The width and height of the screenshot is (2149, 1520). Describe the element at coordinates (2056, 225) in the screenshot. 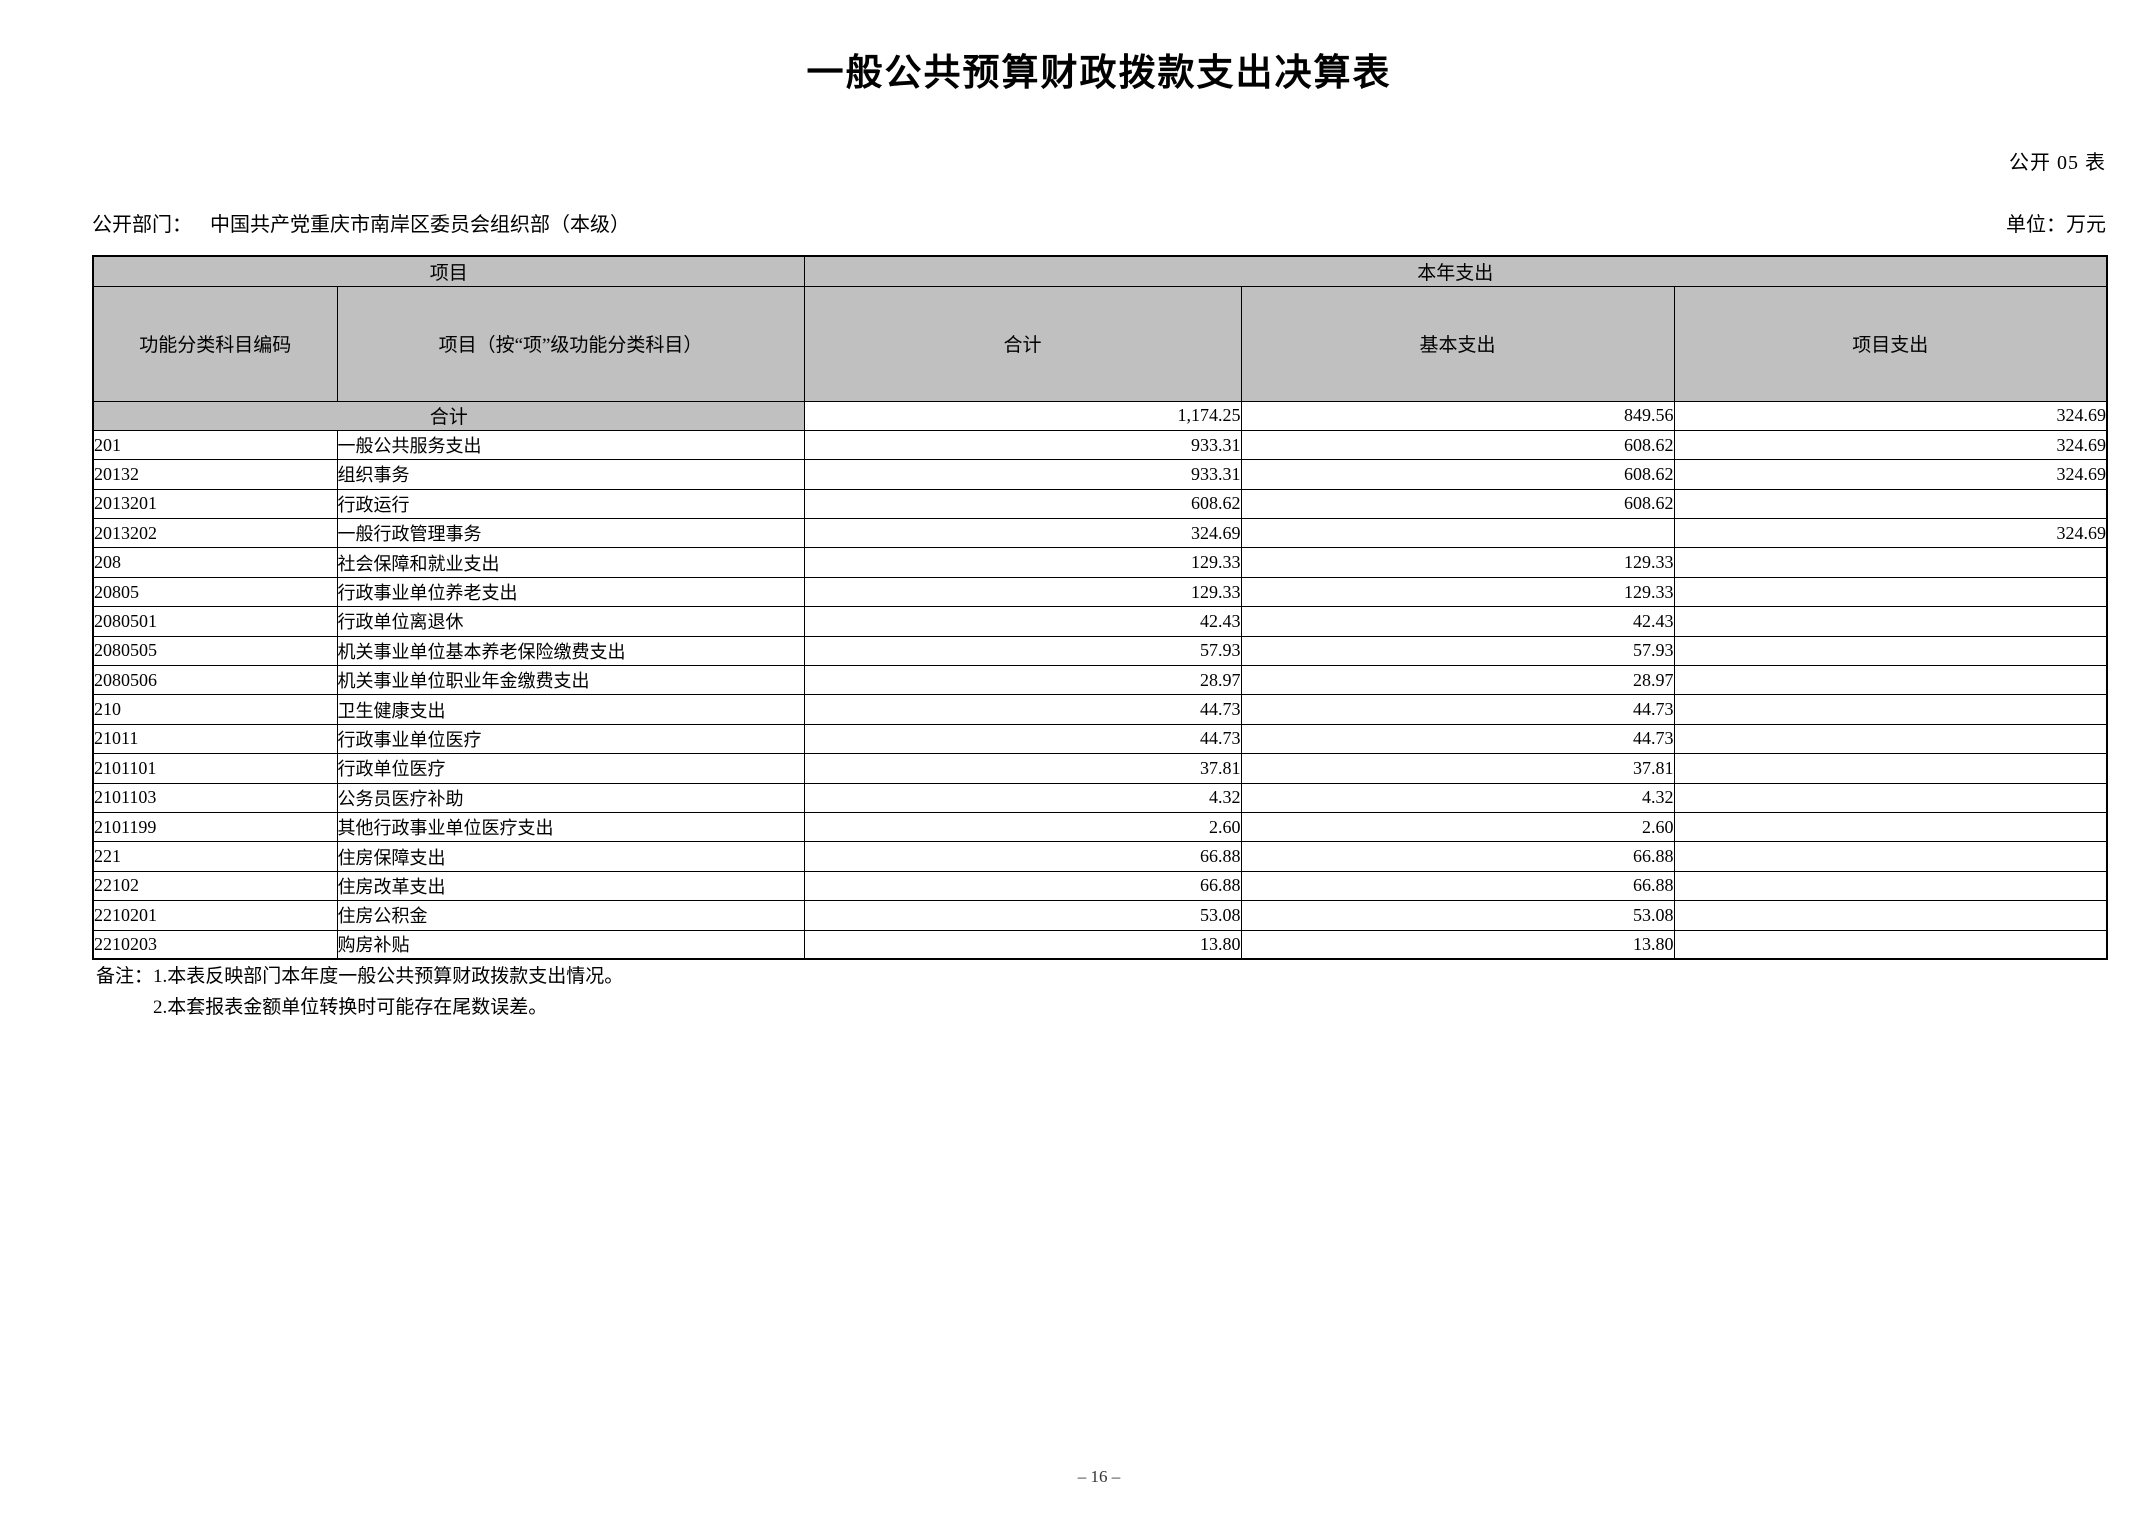

I see `unit-label: 单位：万元` at that location.